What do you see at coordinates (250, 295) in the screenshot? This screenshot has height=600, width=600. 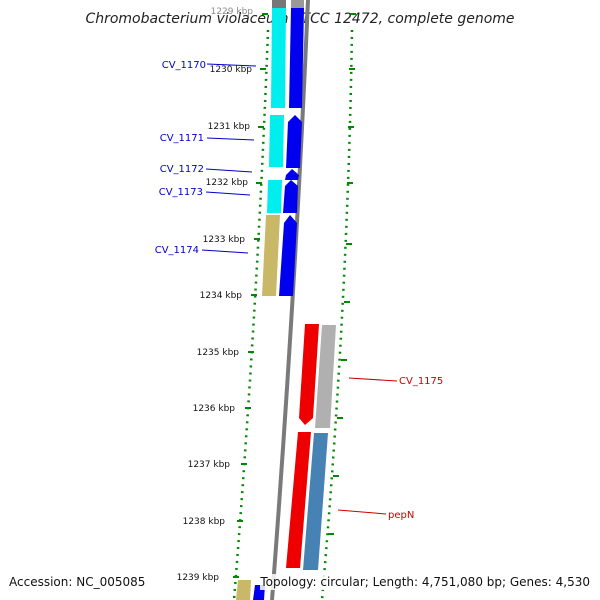 I see `tick-marks` at bounding box center [250, 295].